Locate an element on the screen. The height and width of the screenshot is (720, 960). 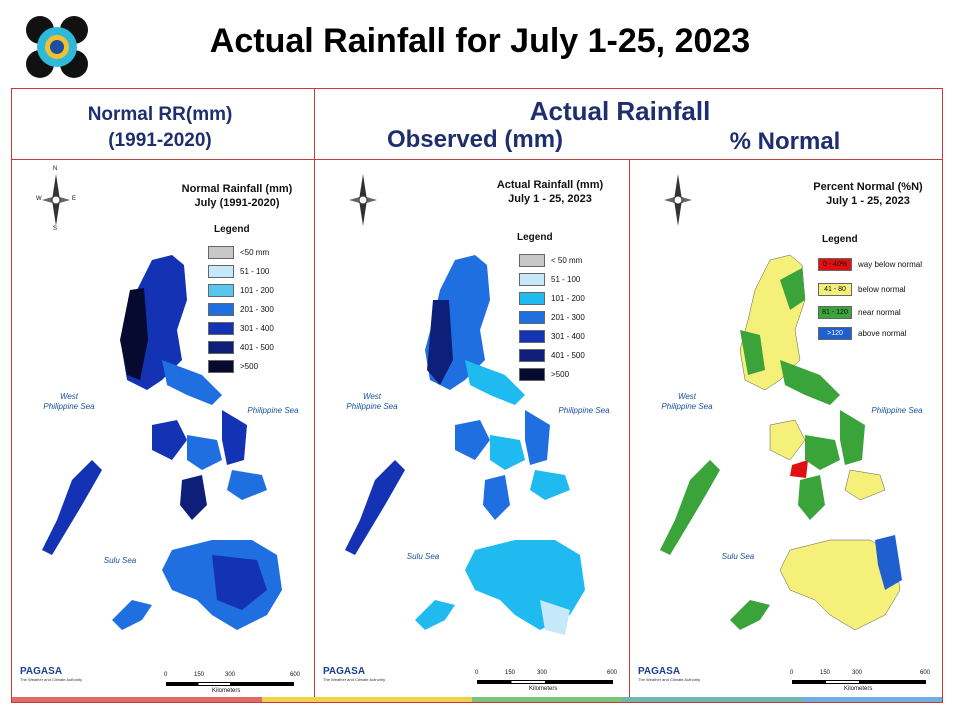
legend-item: >120 above normal is located at coordinates (862, 333).